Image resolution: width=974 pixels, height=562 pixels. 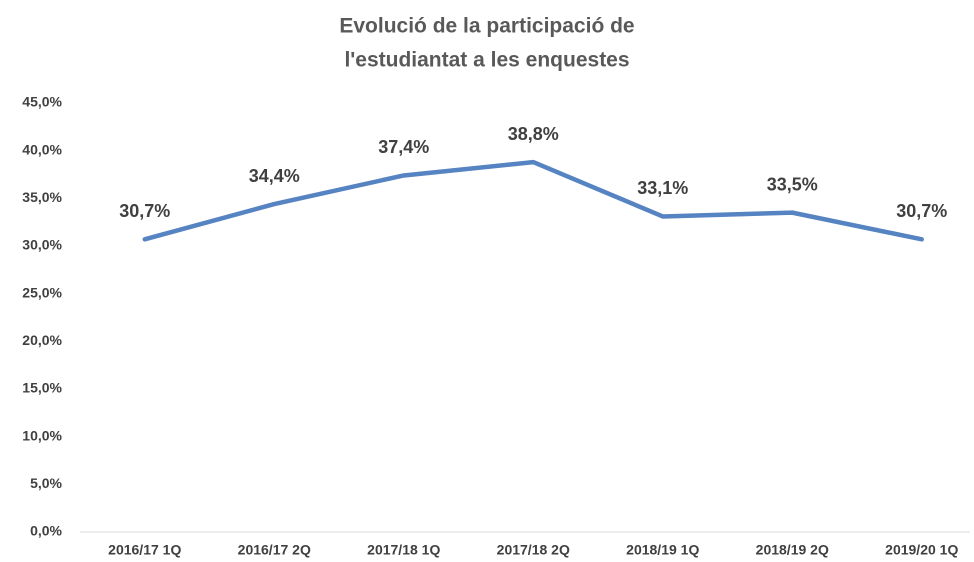 I want to click on x-tick-label: 2017/18 1Q, so click(x=403, y=550).